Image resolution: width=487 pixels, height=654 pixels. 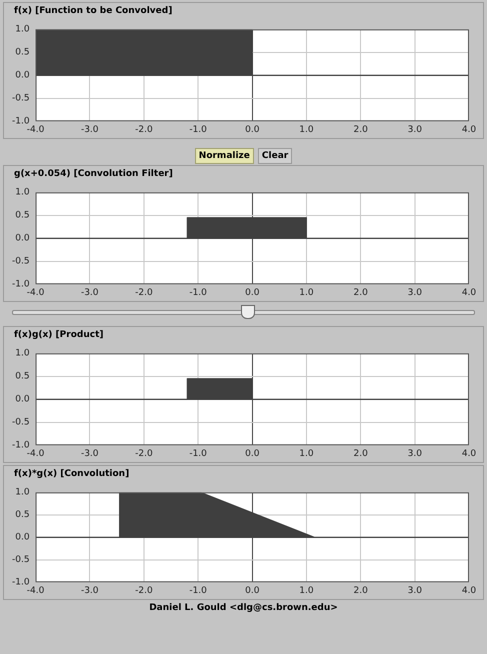 What do you see at coordinates (58, 335) in the screenshot?
I see `chart-title: f(x)g(x) [Product]` at bounding box center [58, 335].